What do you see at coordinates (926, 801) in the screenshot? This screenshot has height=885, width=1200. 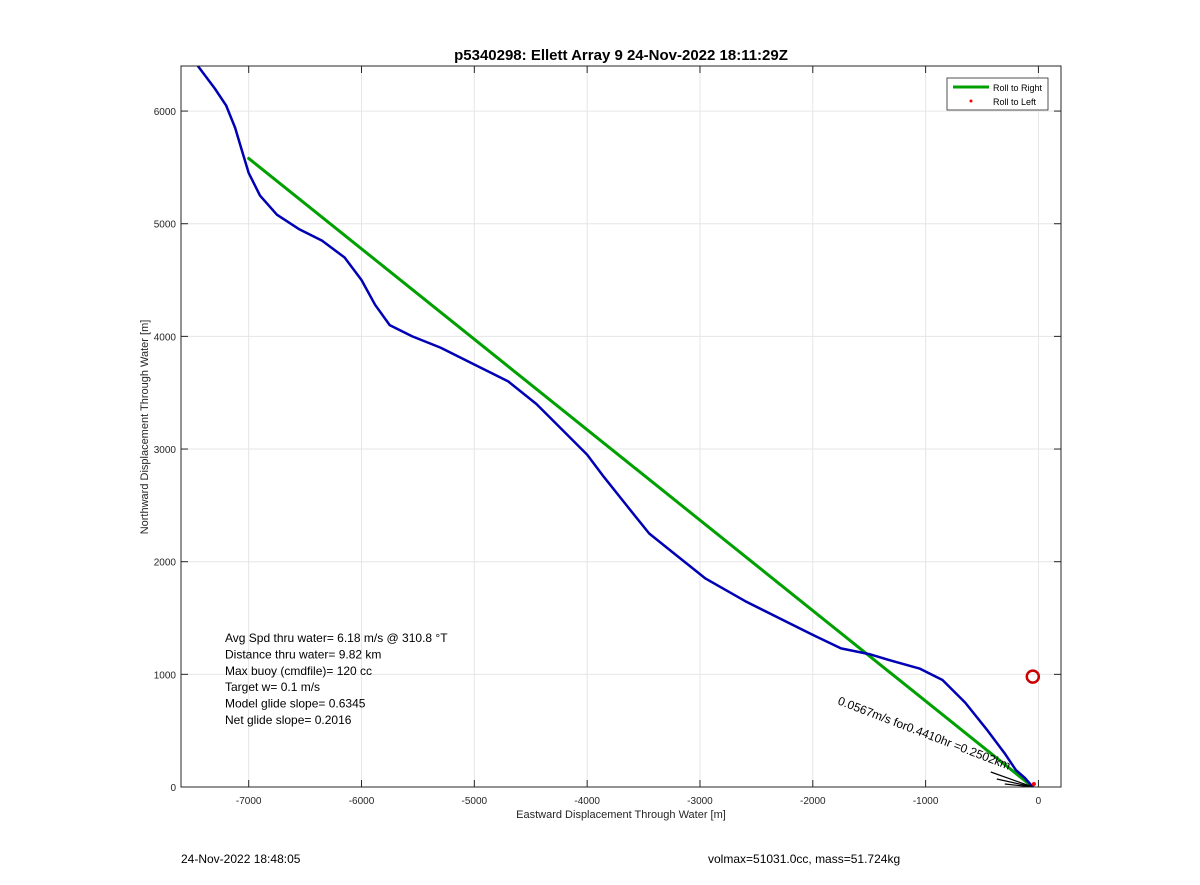 I see `x-tick-label: -1000` at bounding box center [926, 801].